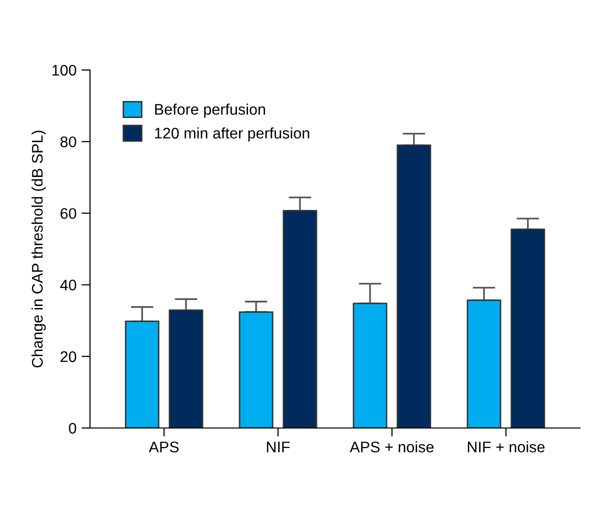 The height and width of the screenshot is (516, 607). What do you see at coordinates (232, 134) in the screenshot?
I see `legend-label: 120 min after perfusion` at bounding box center [232, 134].